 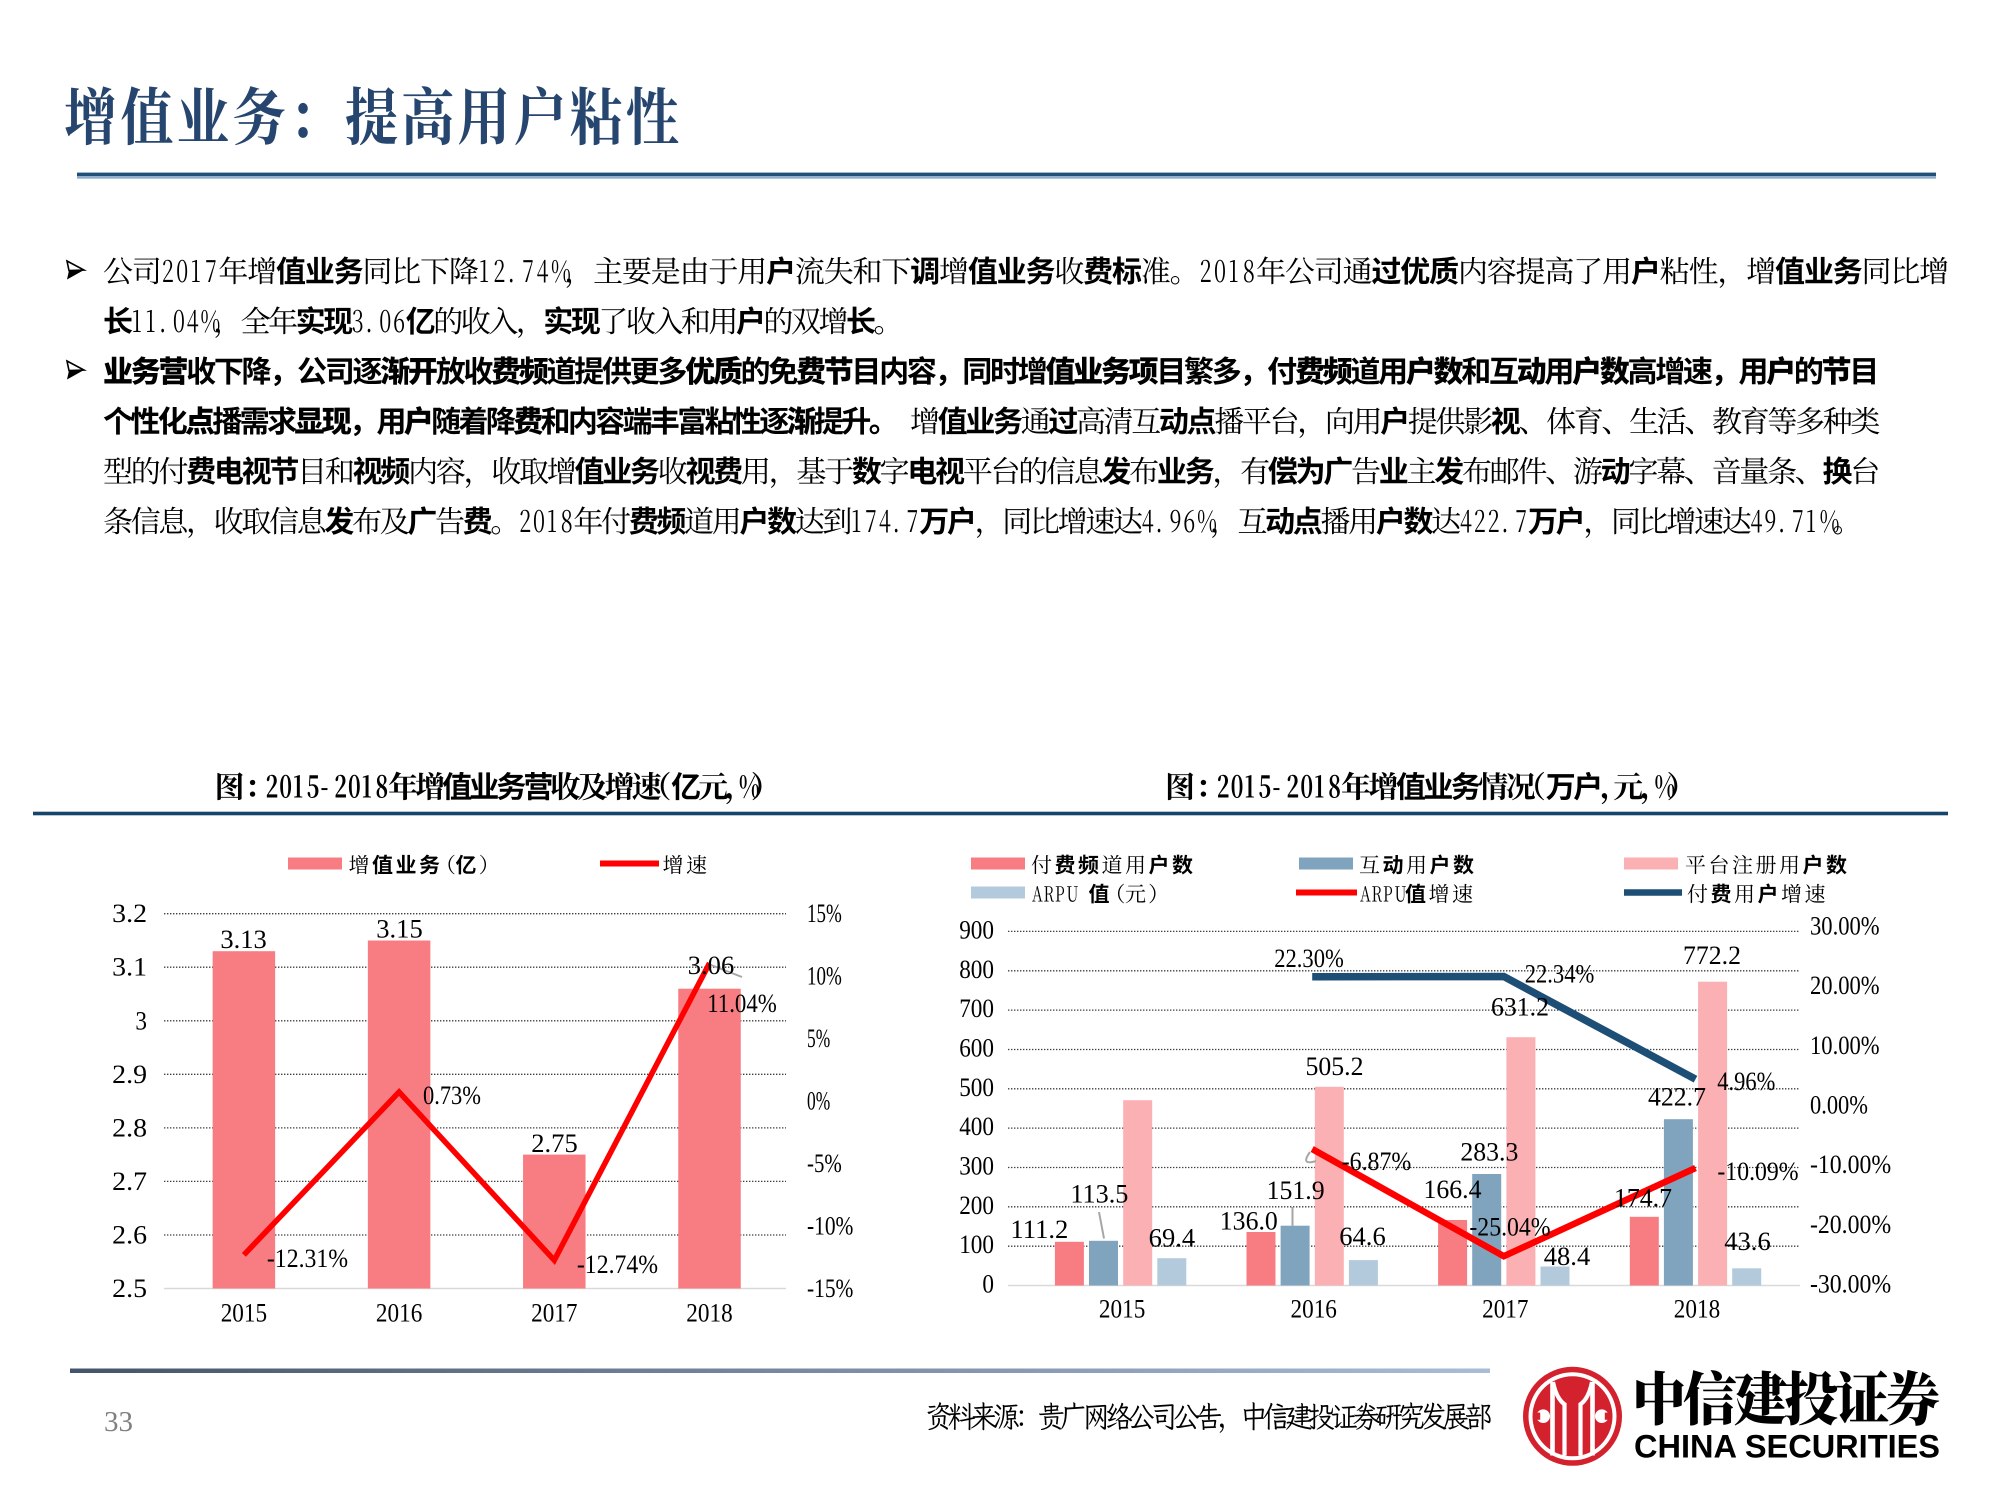 What do you see at coordinates (1850, 1164) in the screenshot?
I see `svg-text: -10.00%` at bounding box center [1850, 1164].